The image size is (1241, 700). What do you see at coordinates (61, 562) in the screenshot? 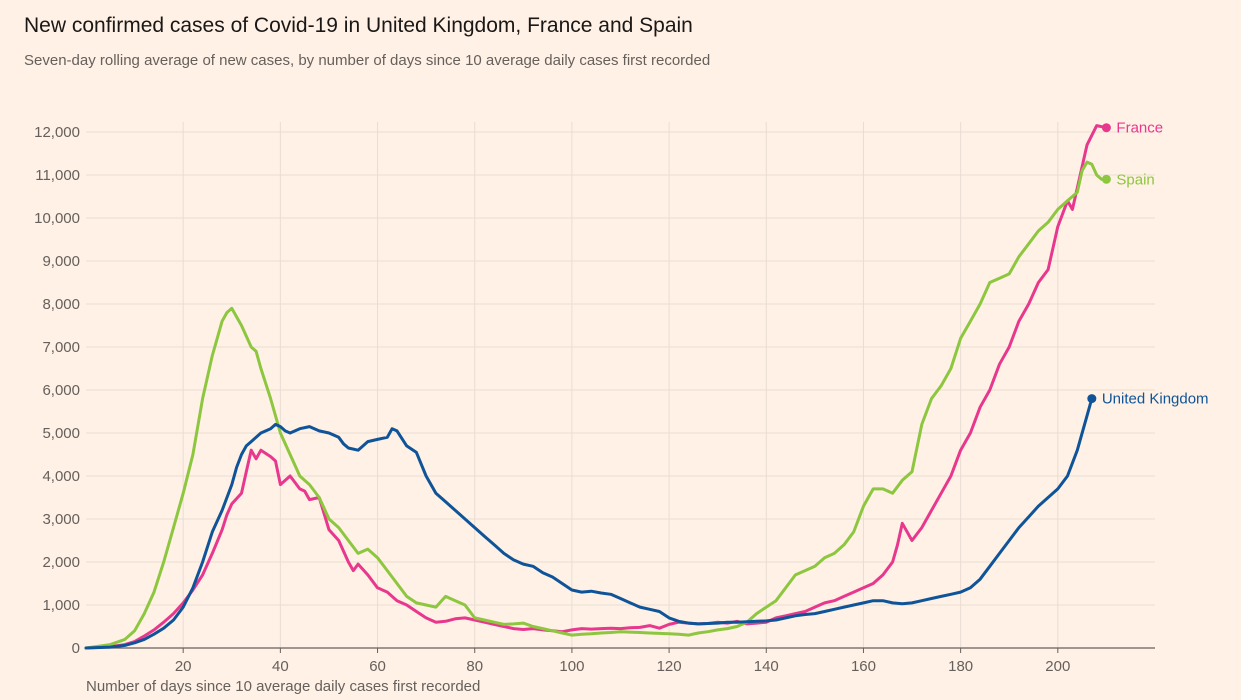
I see `y-tick-label: 2,000` at bounding box center [61, 562].